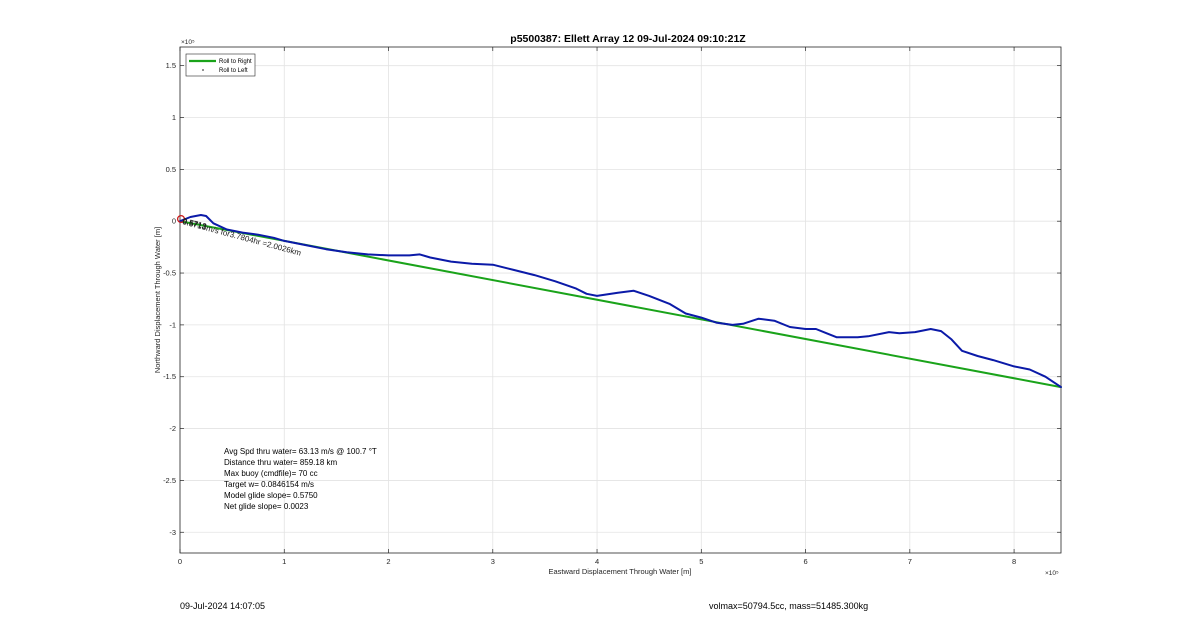  I want to click on x-tick-label: 0, so click(180, 561).